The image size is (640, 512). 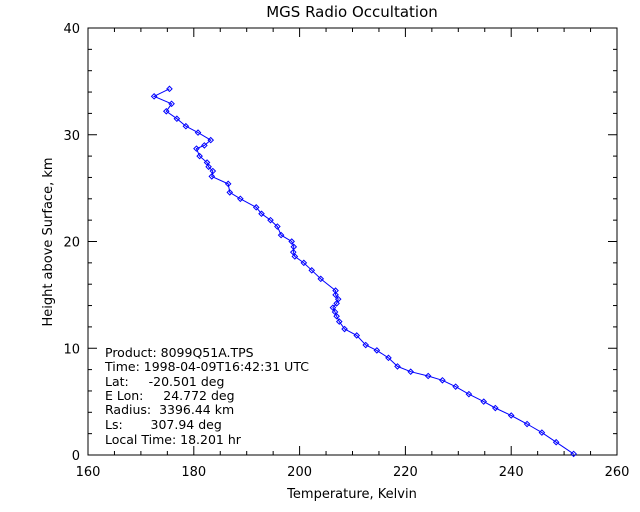 What do you see at coordinates (170, 395) in the screenshot?
I see `info-lon: E Lon: 24.772 deg` at bounding box center [170, 395].